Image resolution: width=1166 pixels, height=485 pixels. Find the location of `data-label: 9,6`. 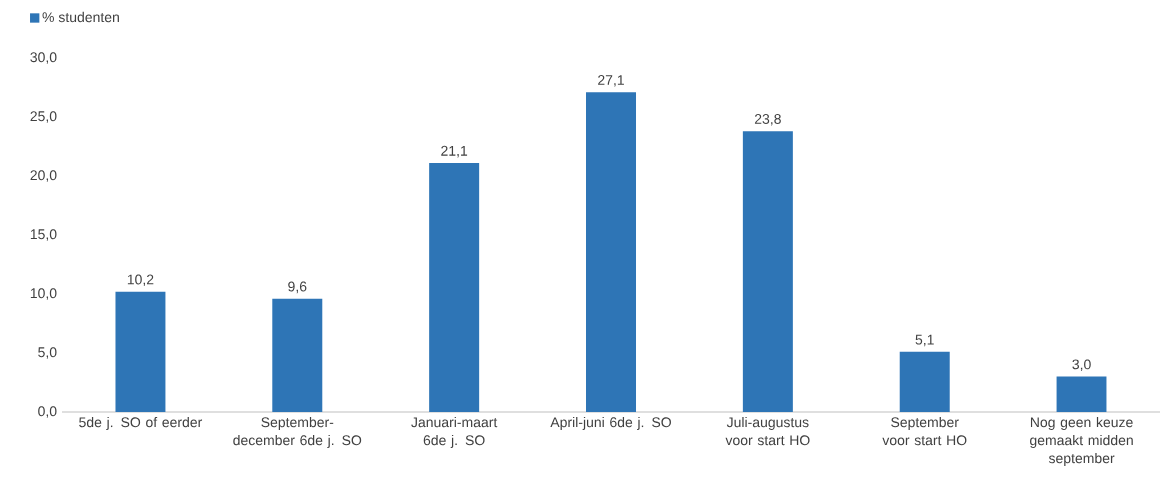

data-label: 9,6 is located at coordinates (297, 287).